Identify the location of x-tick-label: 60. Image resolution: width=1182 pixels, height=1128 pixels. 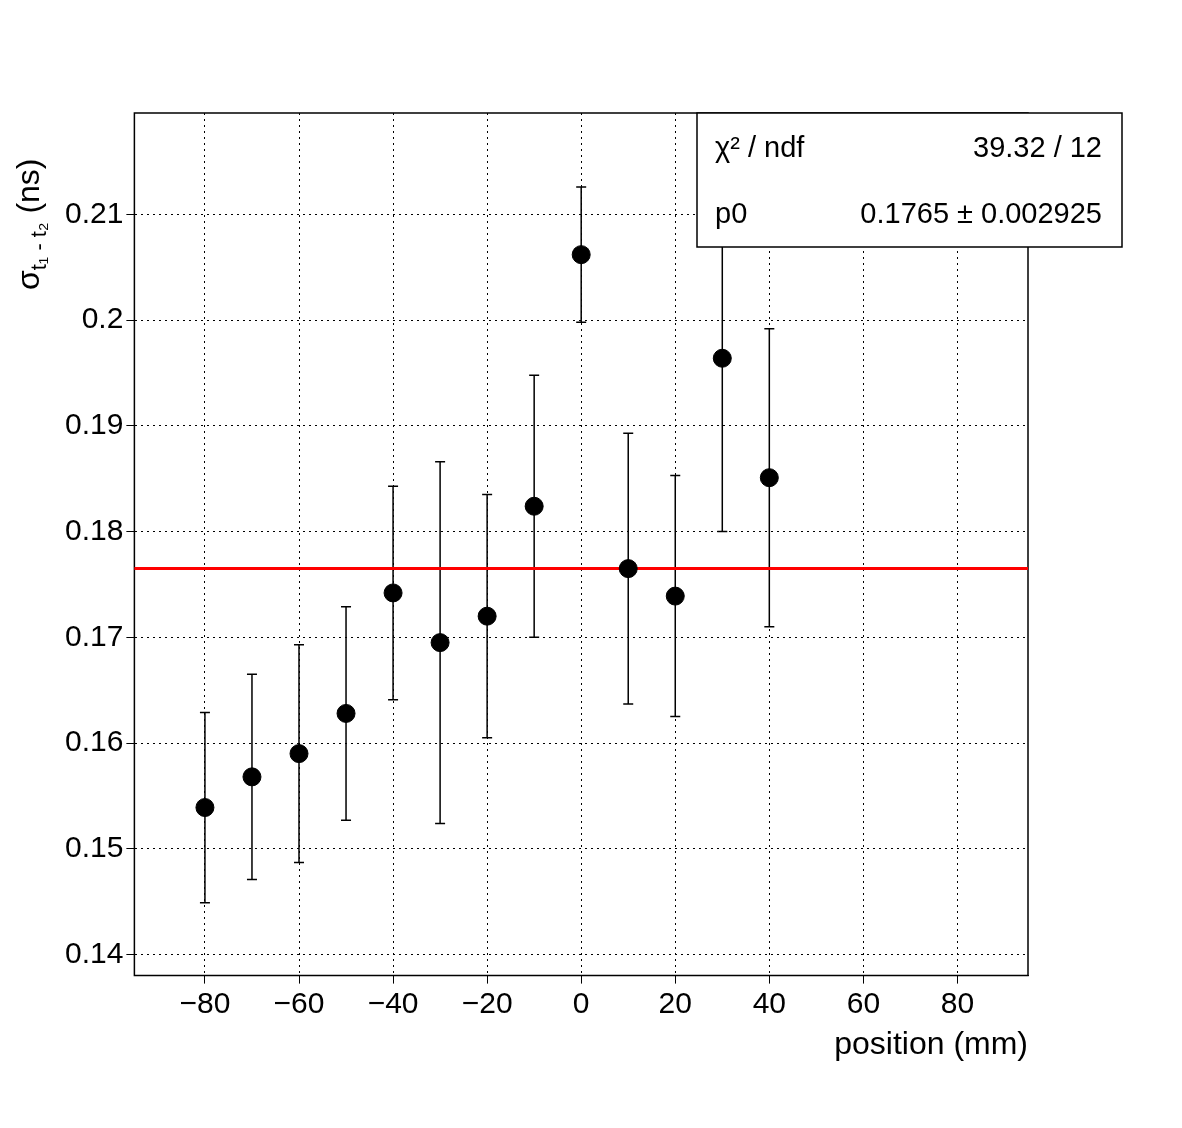
(863, 1002).